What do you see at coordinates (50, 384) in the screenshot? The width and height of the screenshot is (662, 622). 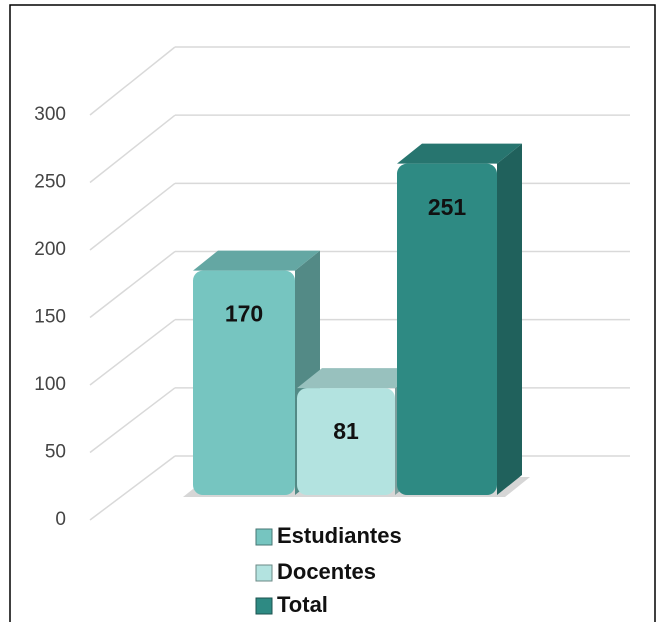 I see `y-tick-label: 100` at bounding box center [50, 384].